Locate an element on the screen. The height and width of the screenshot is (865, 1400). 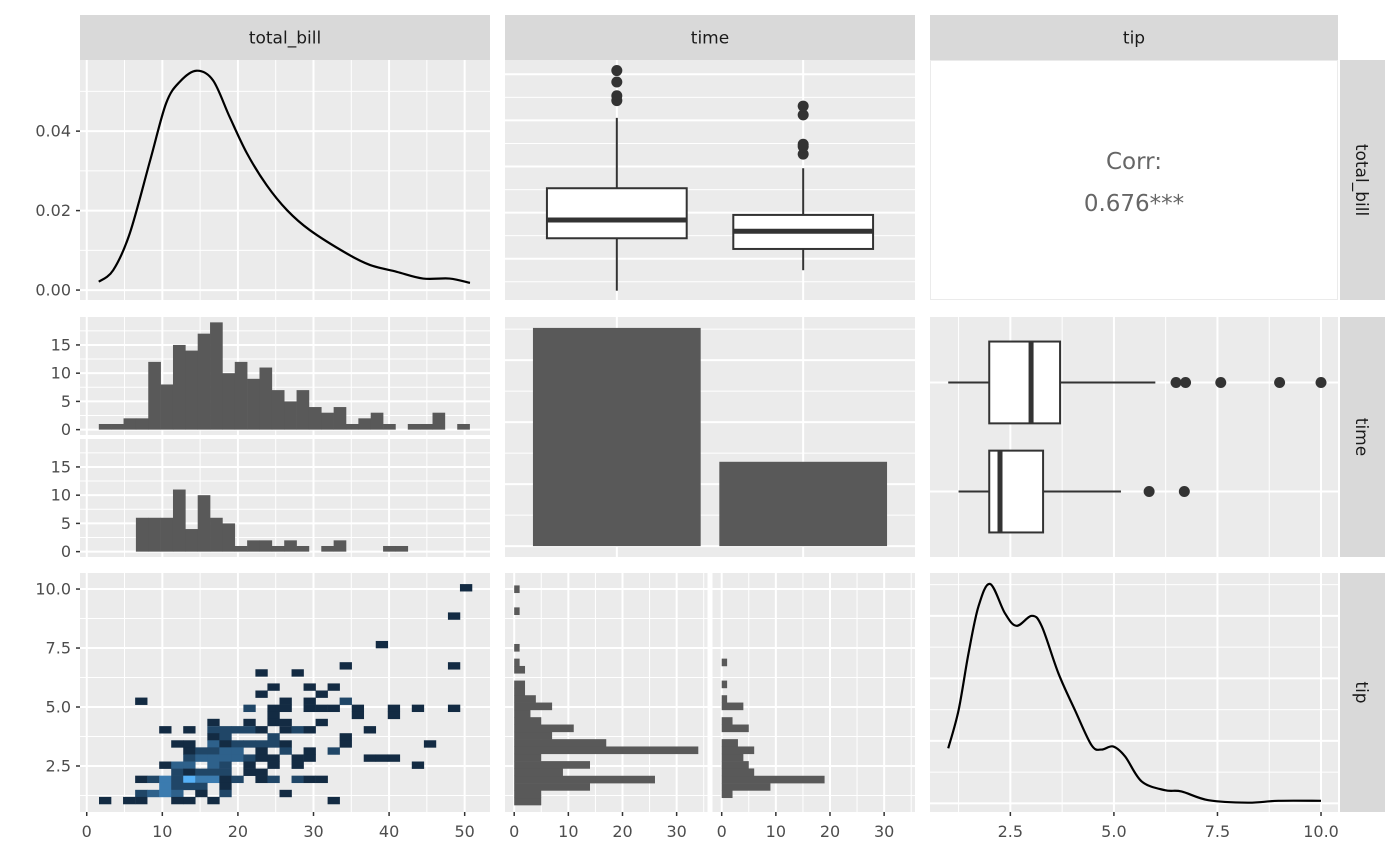
right-strip-time: time is located at coordinates (1362, 437).